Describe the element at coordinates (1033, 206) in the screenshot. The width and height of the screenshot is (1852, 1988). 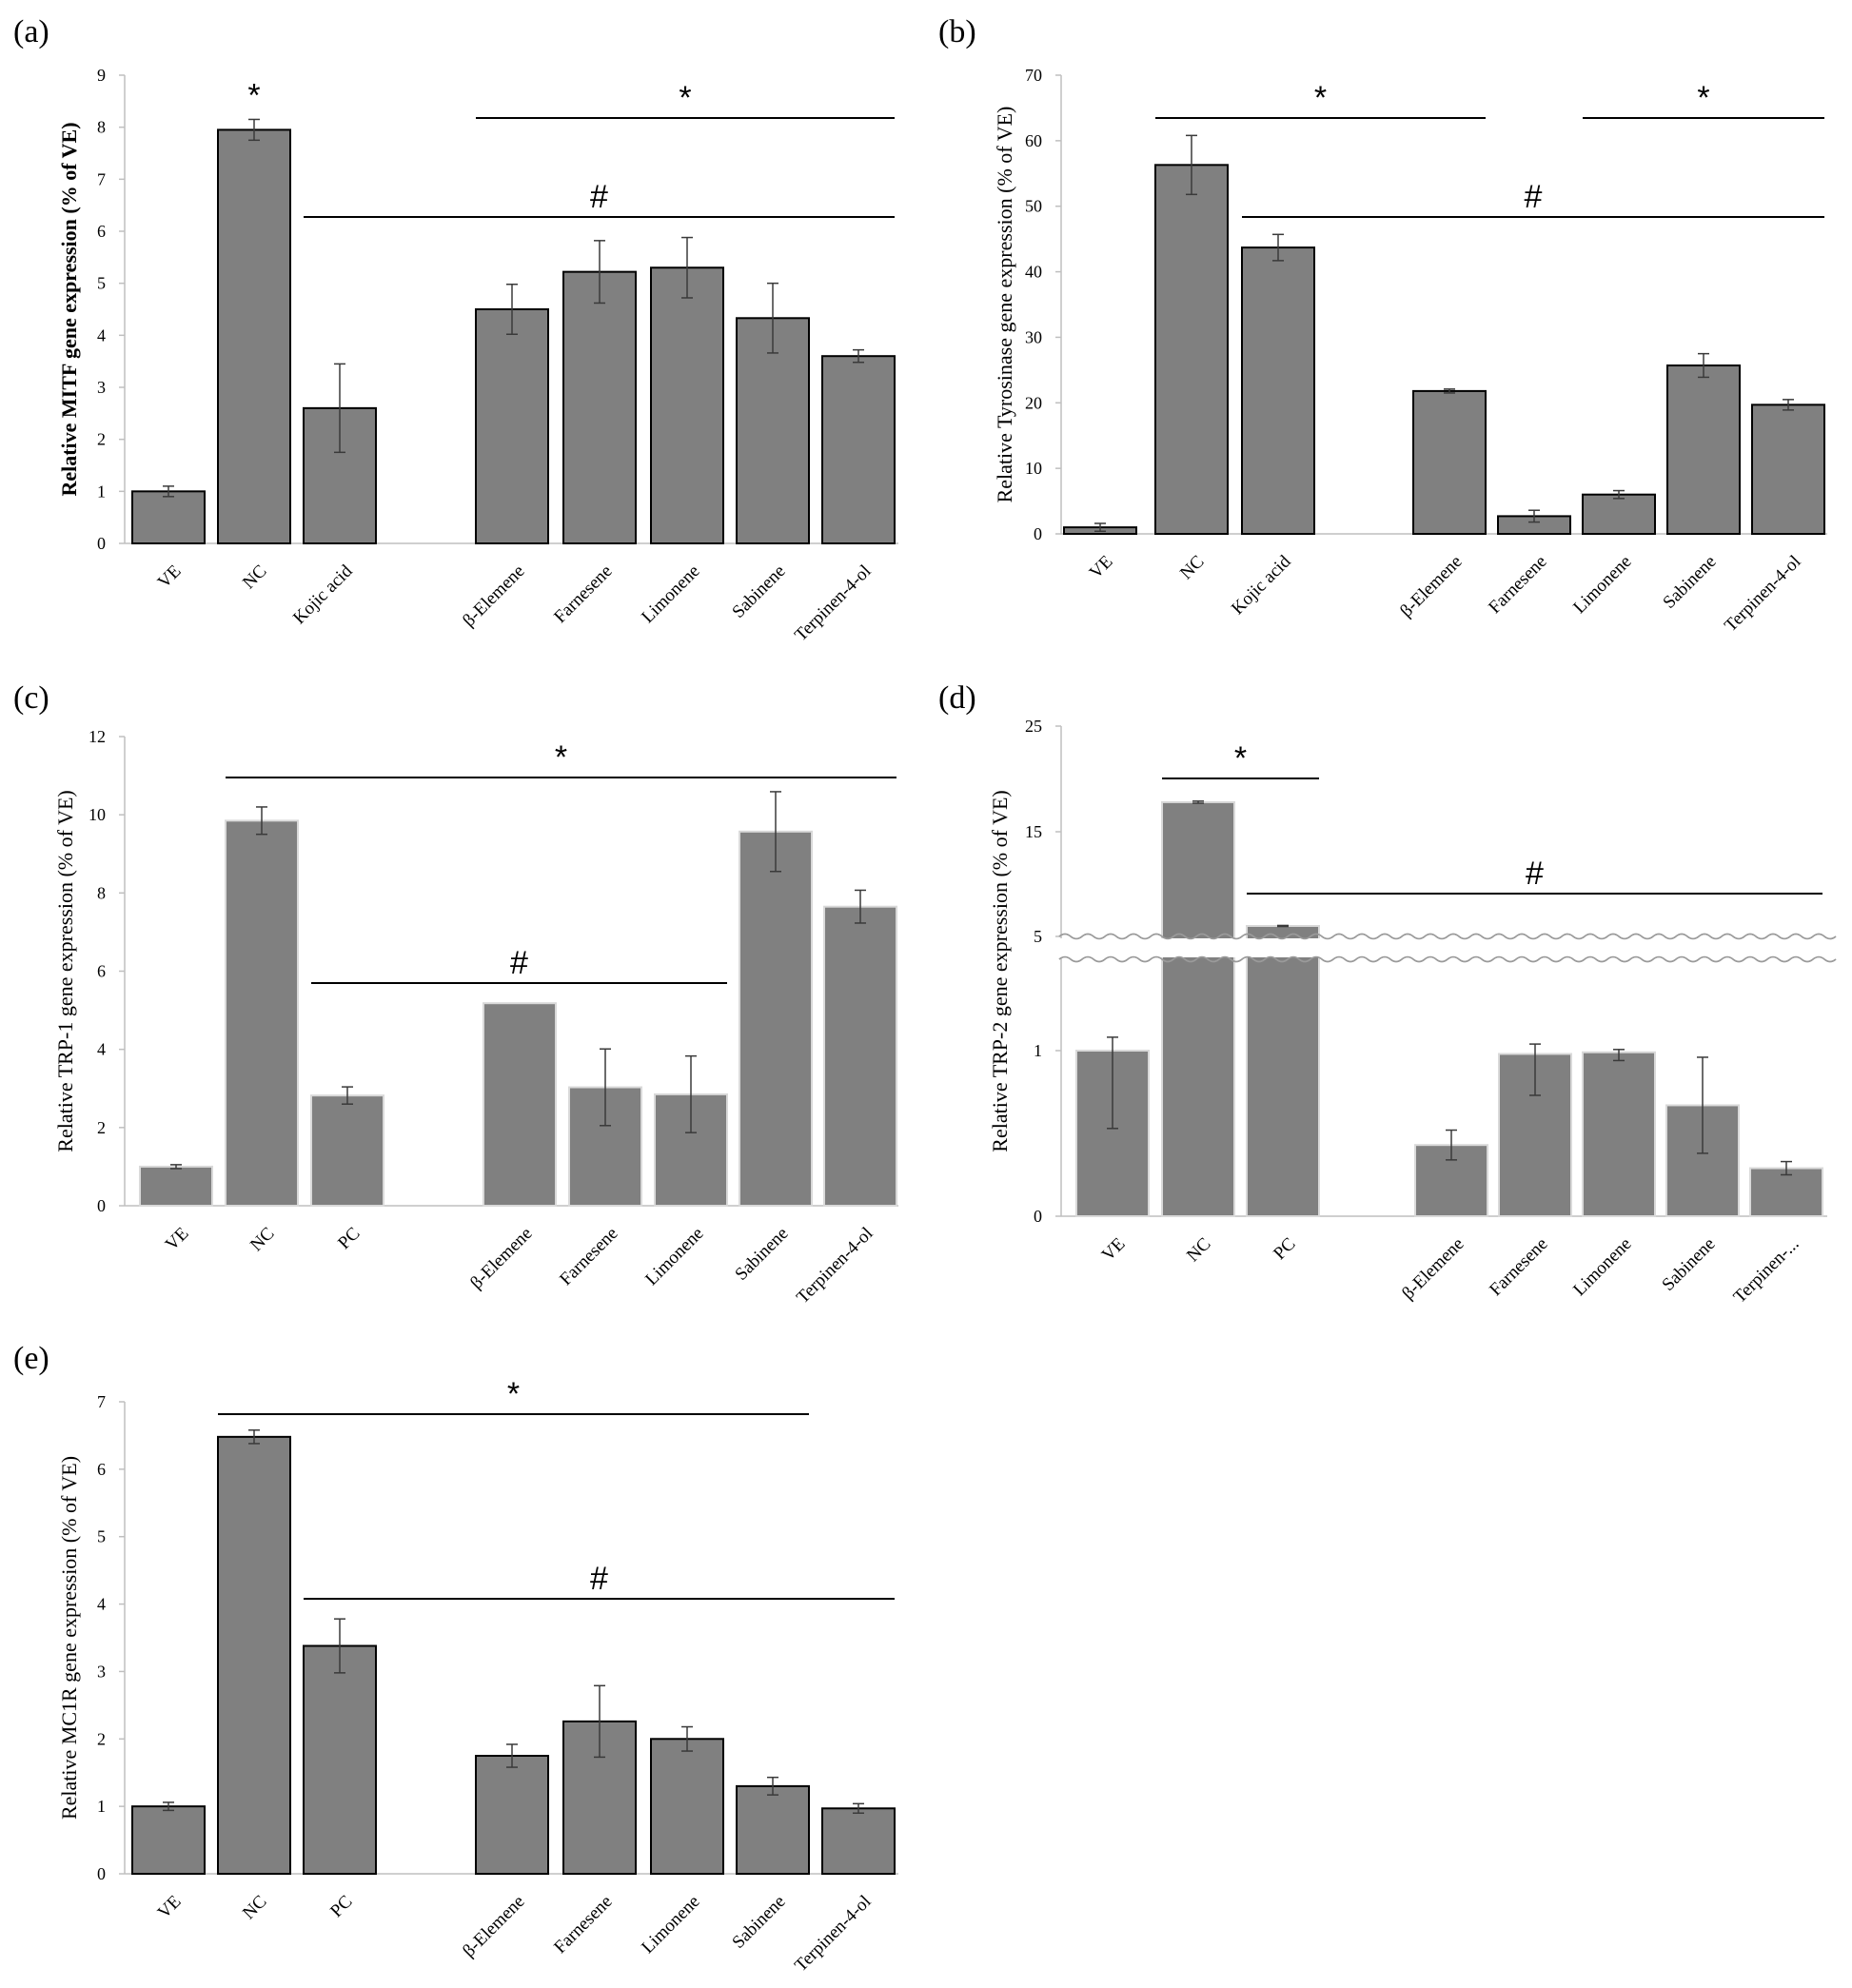
I see `y-tick-label: 50` at that location.